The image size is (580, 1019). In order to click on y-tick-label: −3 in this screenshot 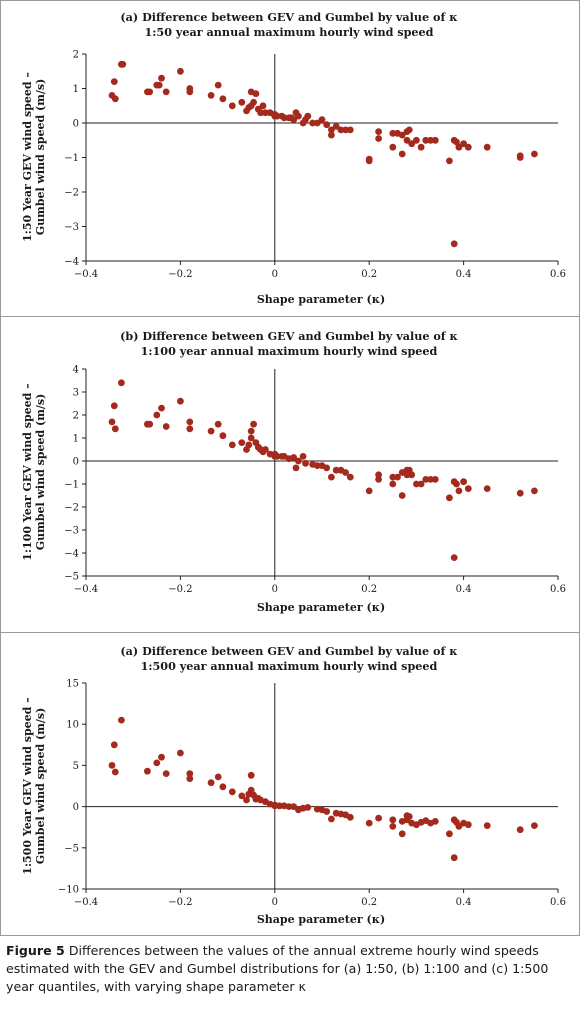, I will do `click(71, 227)`.